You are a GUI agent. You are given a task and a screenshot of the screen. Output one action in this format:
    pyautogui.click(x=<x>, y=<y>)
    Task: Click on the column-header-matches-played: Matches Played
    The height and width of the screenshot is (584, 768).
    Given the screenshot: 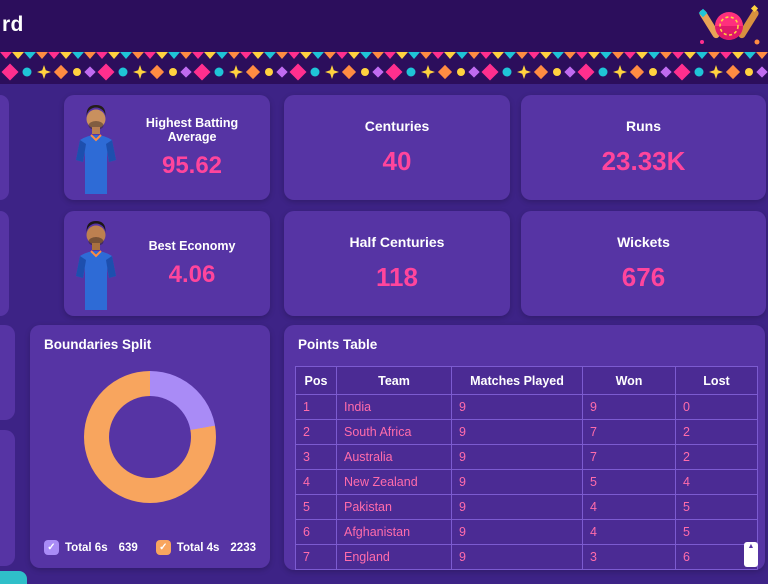 What is the action you would take?
    pyautogui.click(x=517, y=380)
    